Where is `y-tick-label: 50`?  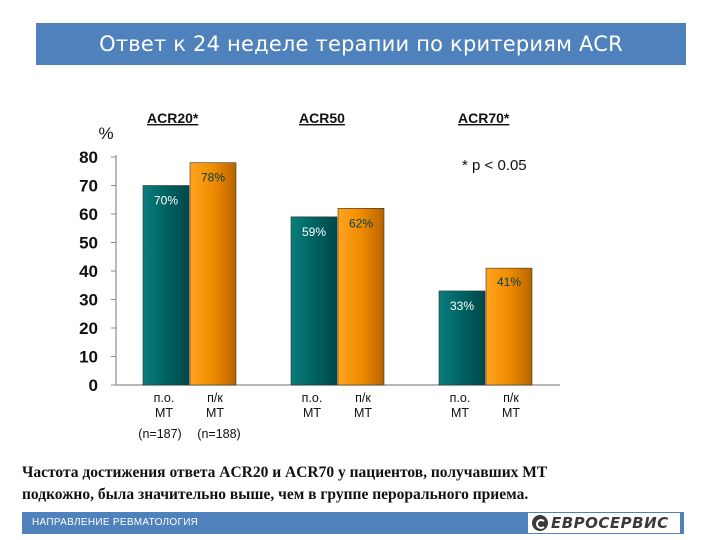
y-tick-label: 50 is located at coordinates (88, 243).